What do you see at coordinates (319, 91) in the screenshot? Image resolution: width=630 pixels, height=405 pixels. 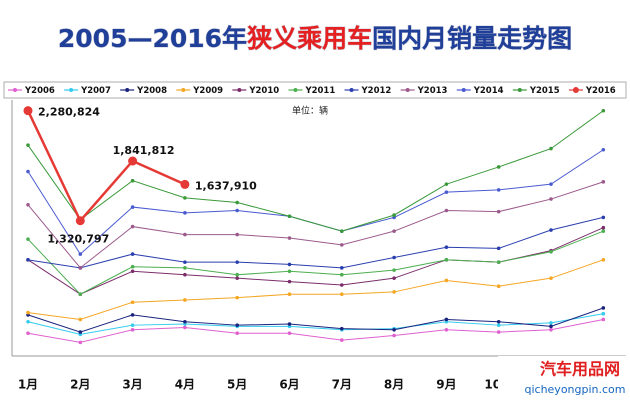 I see `legend-label: Y2011` at bounding box center [319, 91].